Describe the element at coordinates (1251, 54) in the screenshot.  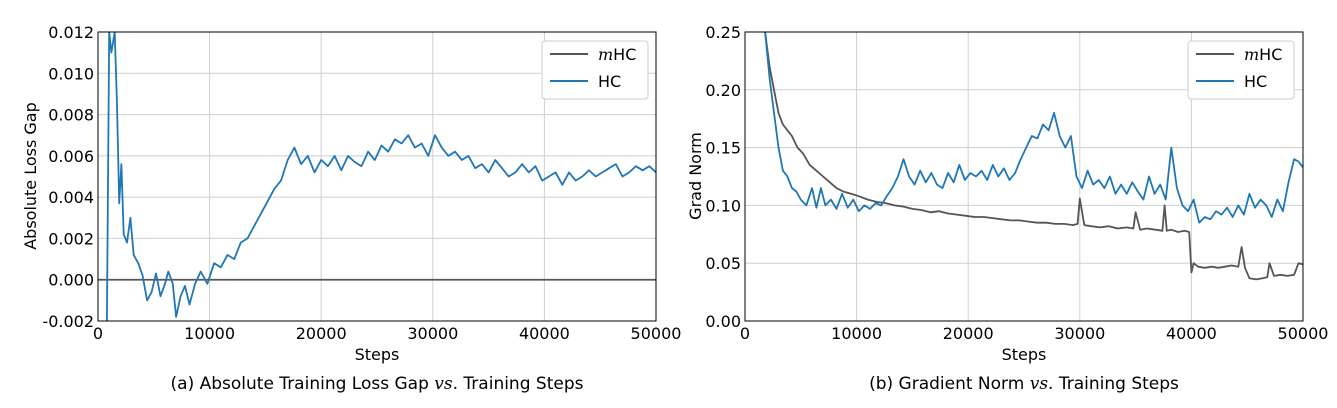
I see `panel-b-legend-mhc-italic-m: m` at that location.